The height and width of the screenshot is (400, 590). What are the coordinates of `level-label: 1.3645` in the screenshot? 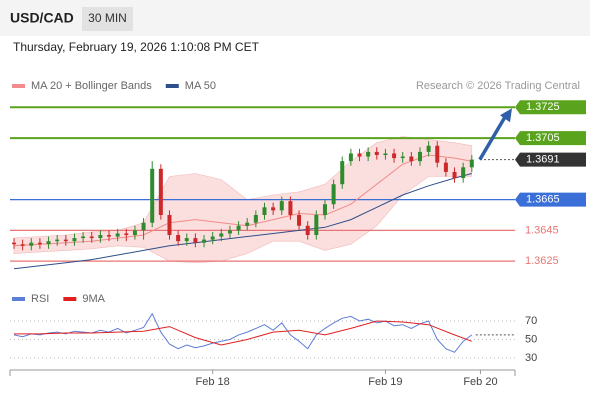 It's located at (542, 230).